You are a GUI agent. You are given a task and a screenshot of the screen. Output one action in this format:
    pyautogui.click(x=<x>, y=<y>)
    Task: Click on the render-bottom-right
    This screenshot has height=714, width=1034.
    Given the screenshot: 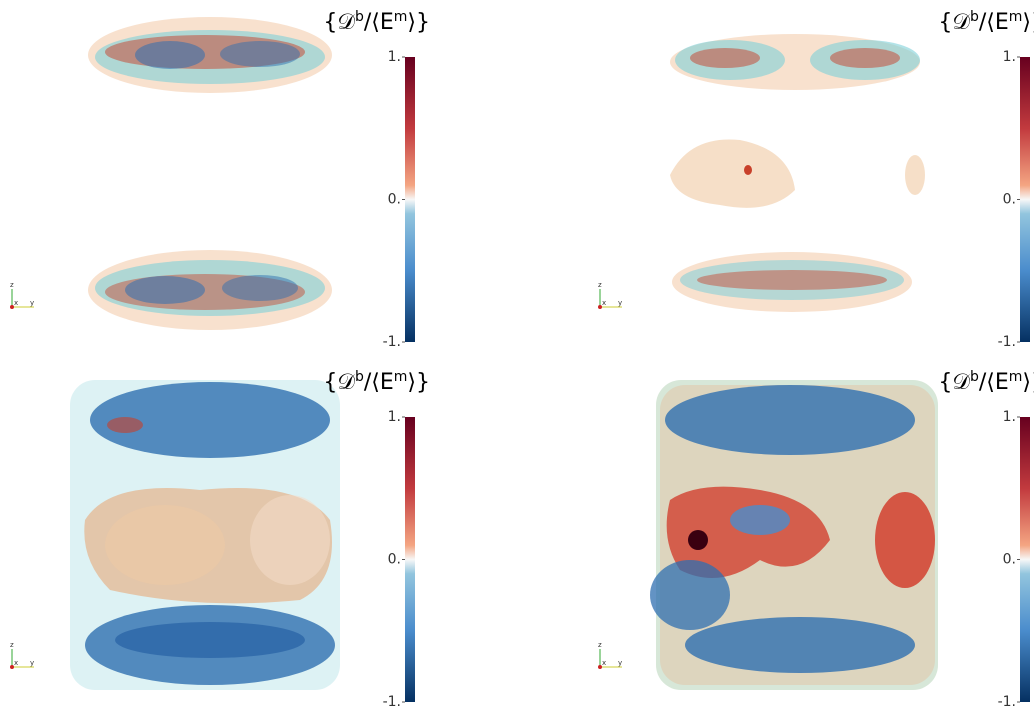 What is the action you would take?
    pyautogui.click(x=794, y=535)
    